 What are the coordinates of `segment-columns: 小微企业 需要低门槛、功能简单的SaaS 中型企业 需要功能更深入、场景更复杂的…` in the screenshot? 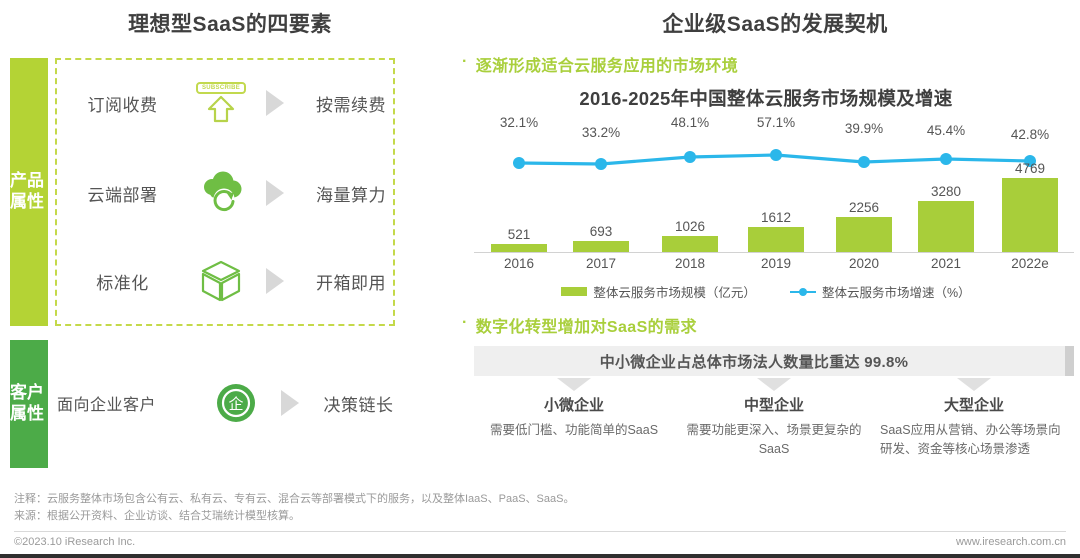 It's located at (774, 419).